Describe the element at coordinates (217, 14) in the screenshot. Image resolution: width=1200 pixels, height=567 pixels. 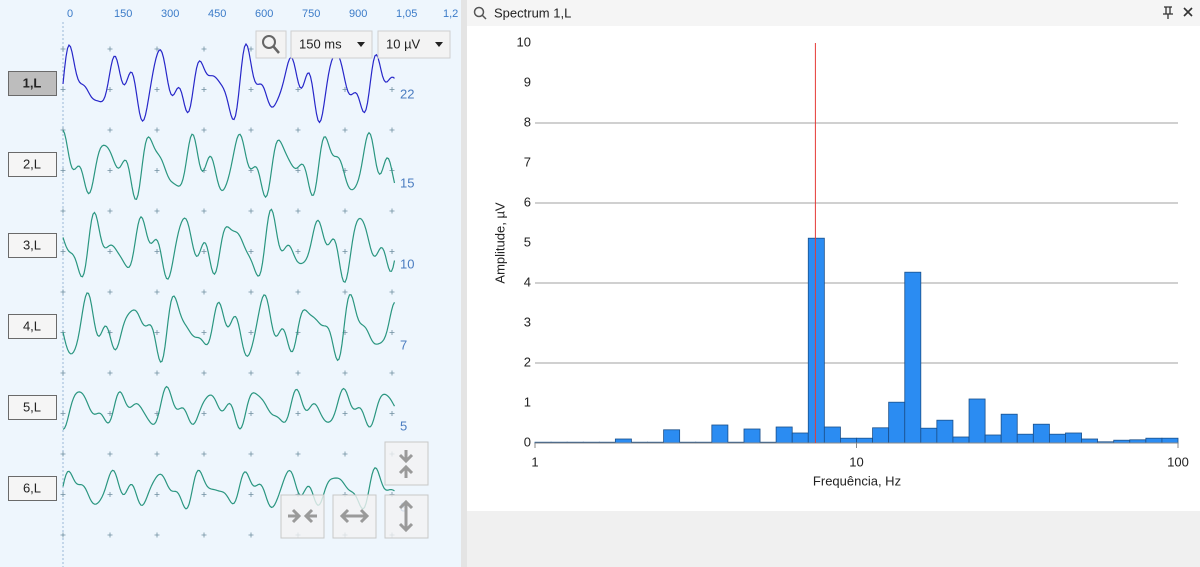
I see `time-label: 450` at that location.